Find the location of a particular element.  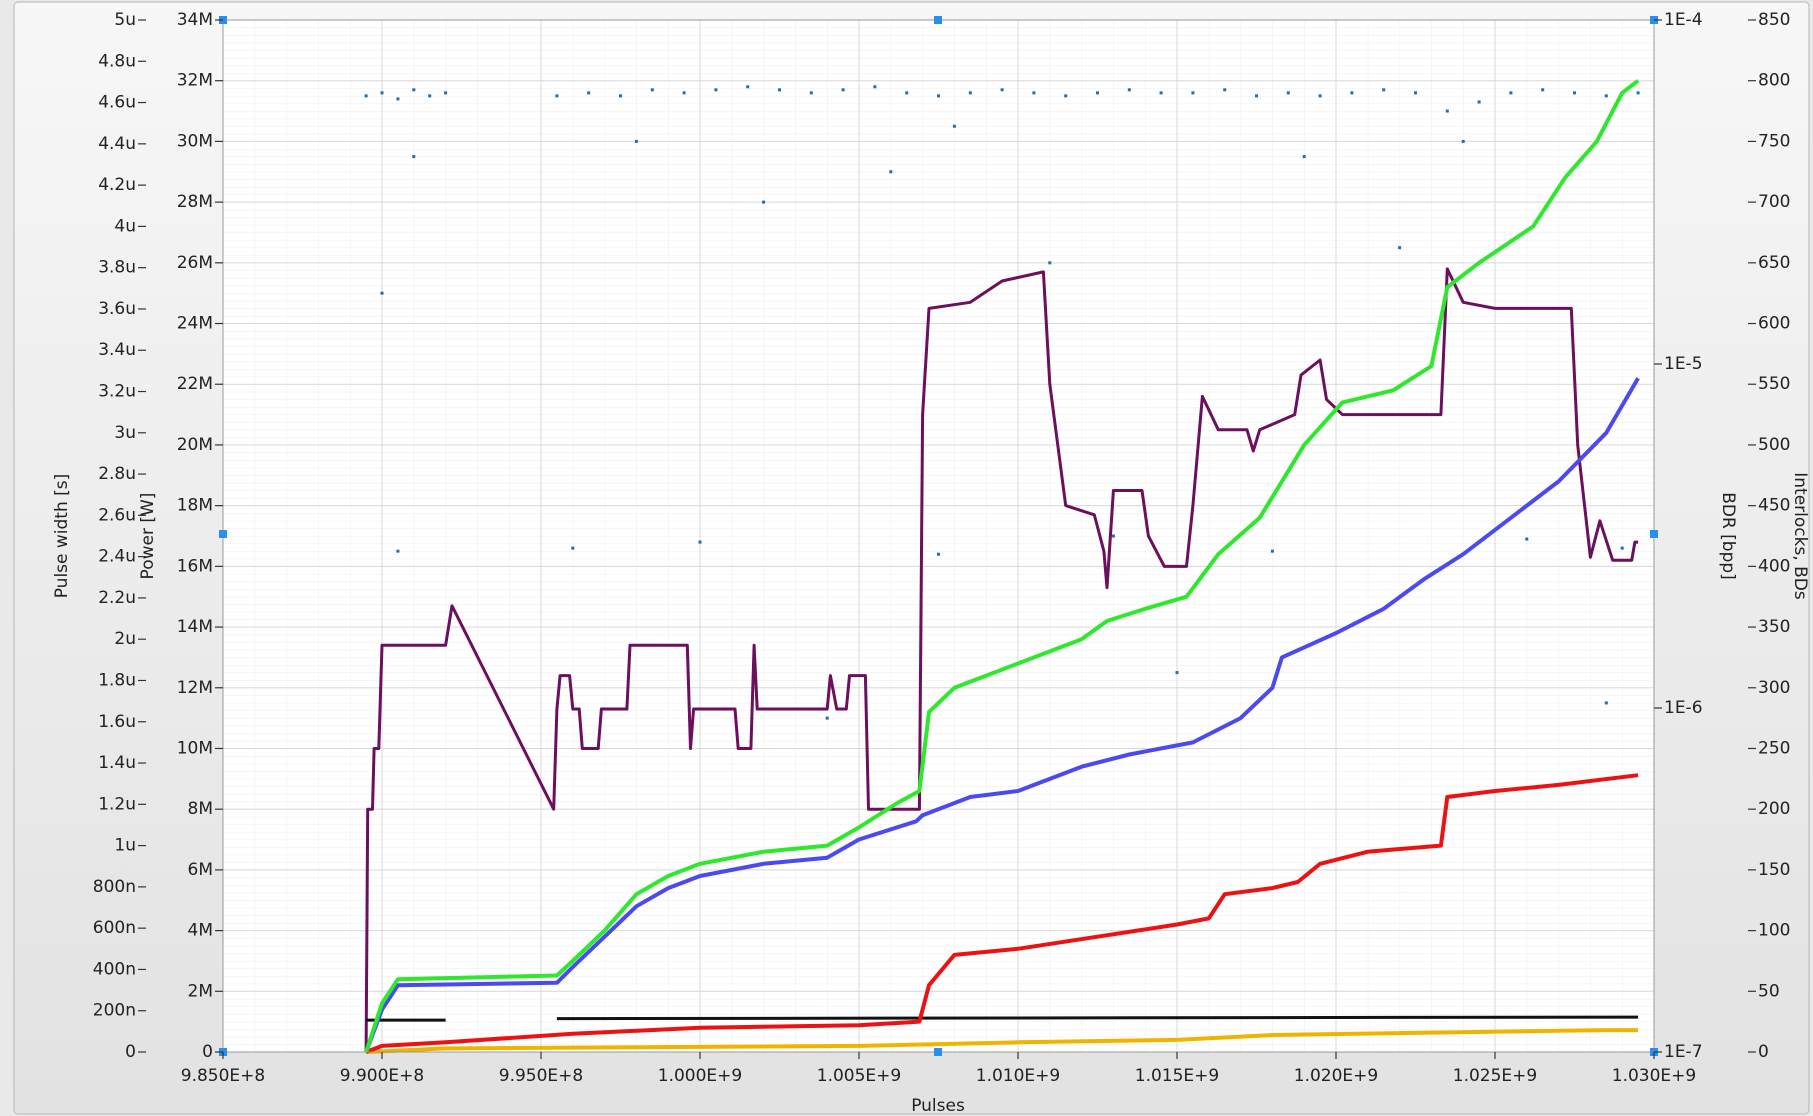

x-tick-label: 1.030E+9 is located at coordinates (1654, 1076).